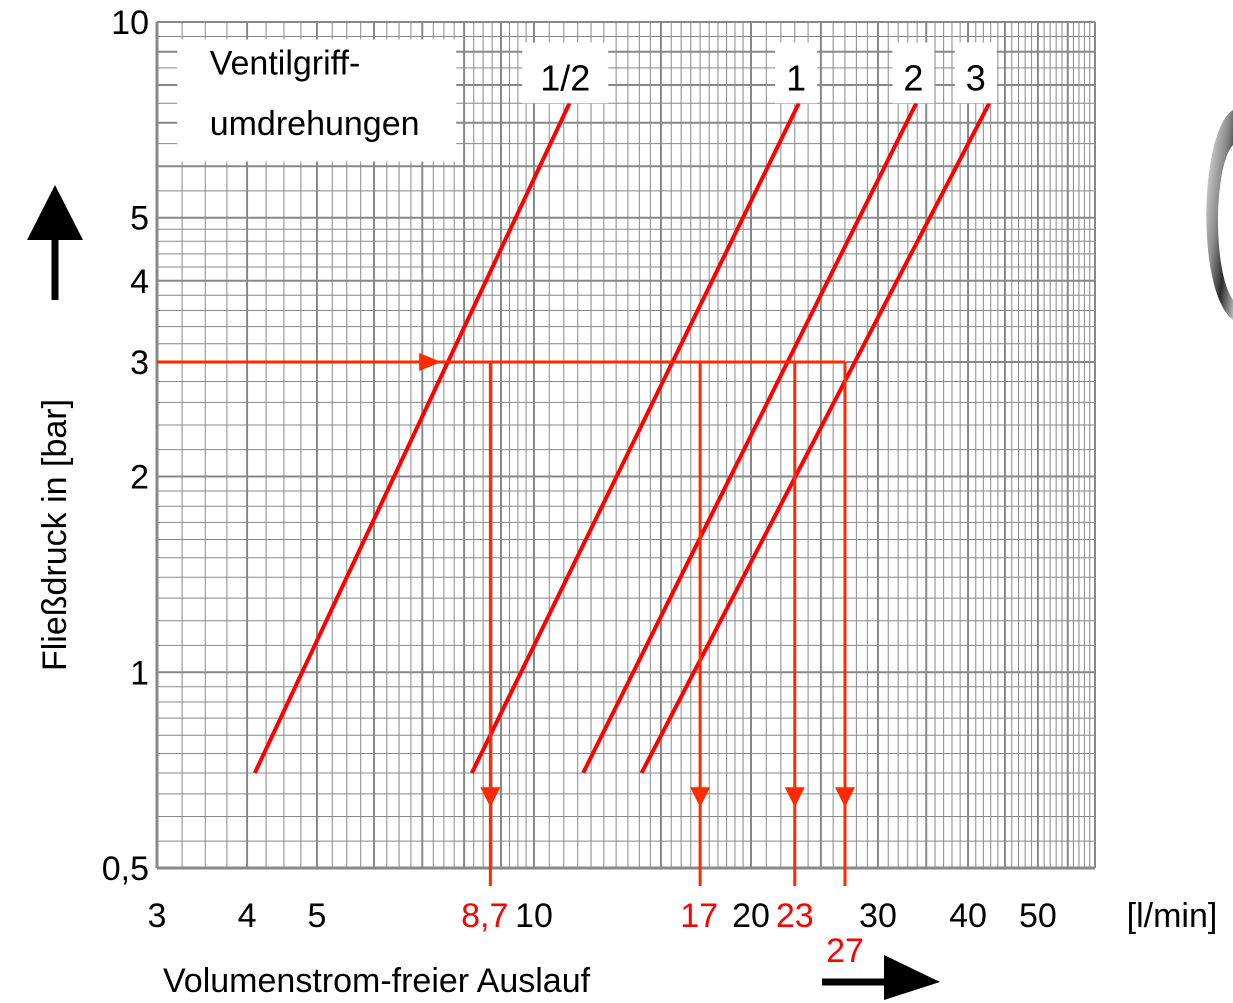 The image size is (1233, 1003). I want to click on valve-knob-image, so click(1219, 215).